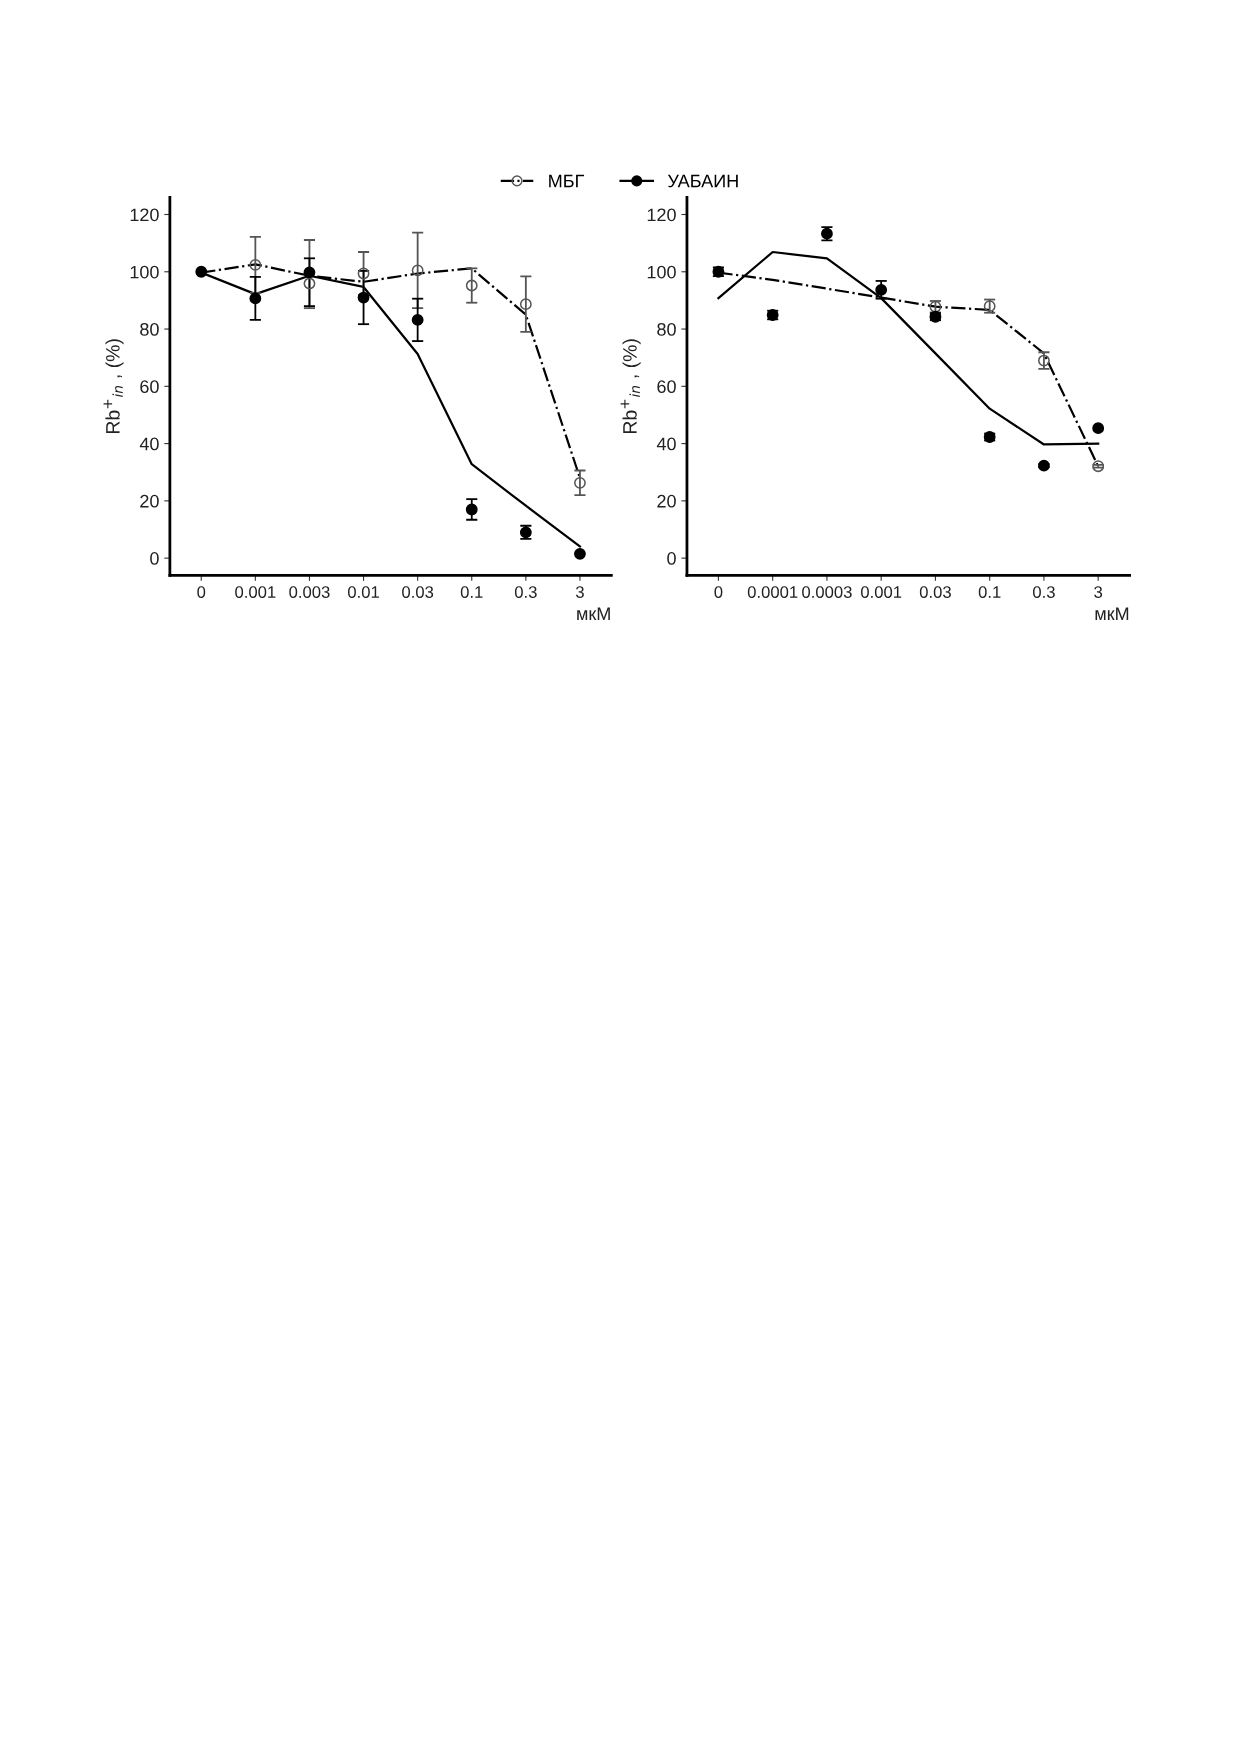 The width and height of the screenshot is (1240, 1754). What do you see at coordinates (772, 592) in the screenshot?
I see `x-tick-label: 0.0001` at bounding box center [772, 592].